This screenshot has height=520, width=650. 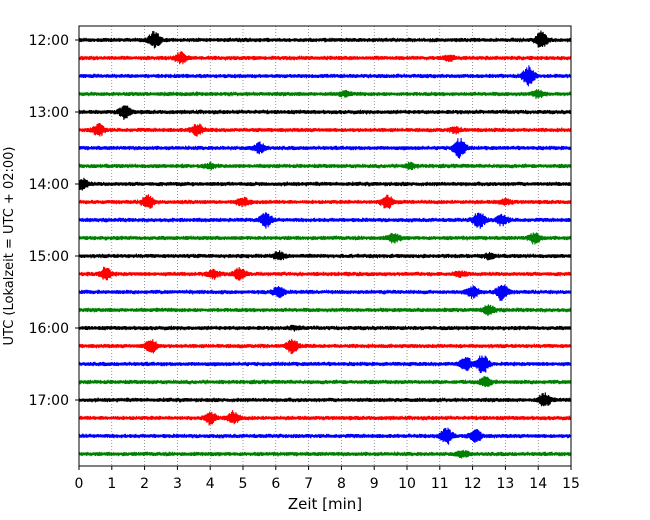 I want to click on y-tick-label-2: 14:00, so click(x=49, y=185).